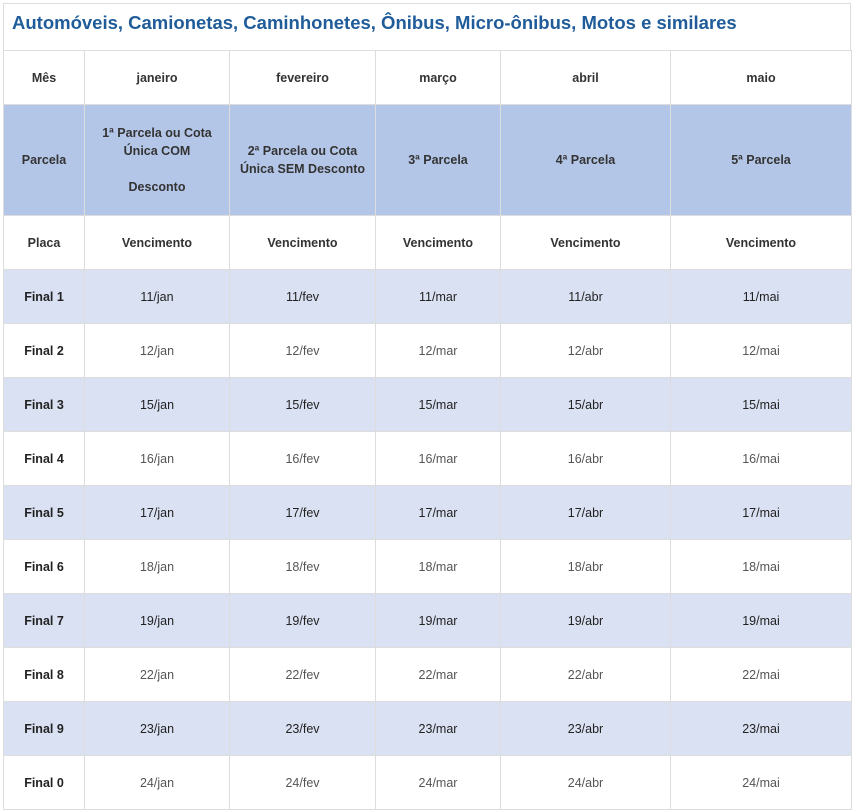  I want to click on table-cell: 15/mai, so click(761, 404).